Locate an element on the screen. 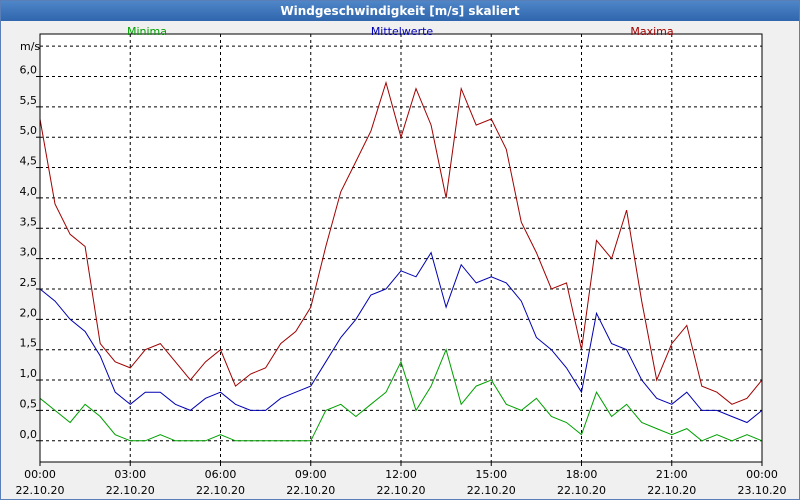  y-tick-label: 0,5 is located at coordinates (29, 403).